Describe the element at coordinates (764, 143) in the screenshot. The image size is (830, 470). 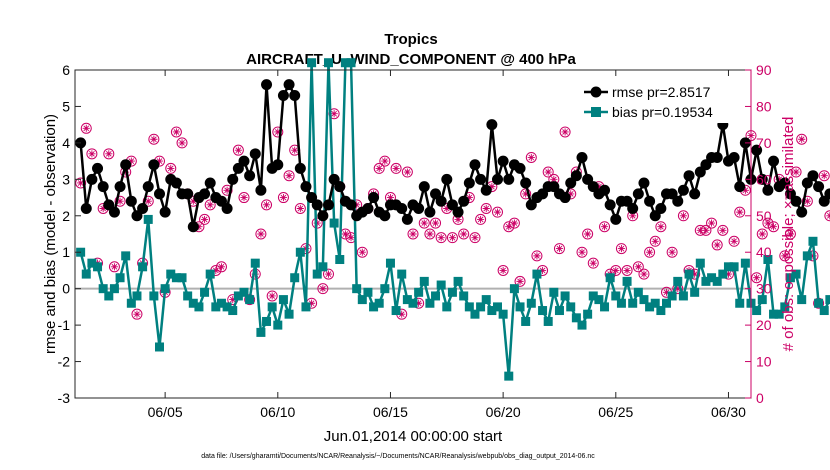
I see `y-tick-label-right: 70` at that location.